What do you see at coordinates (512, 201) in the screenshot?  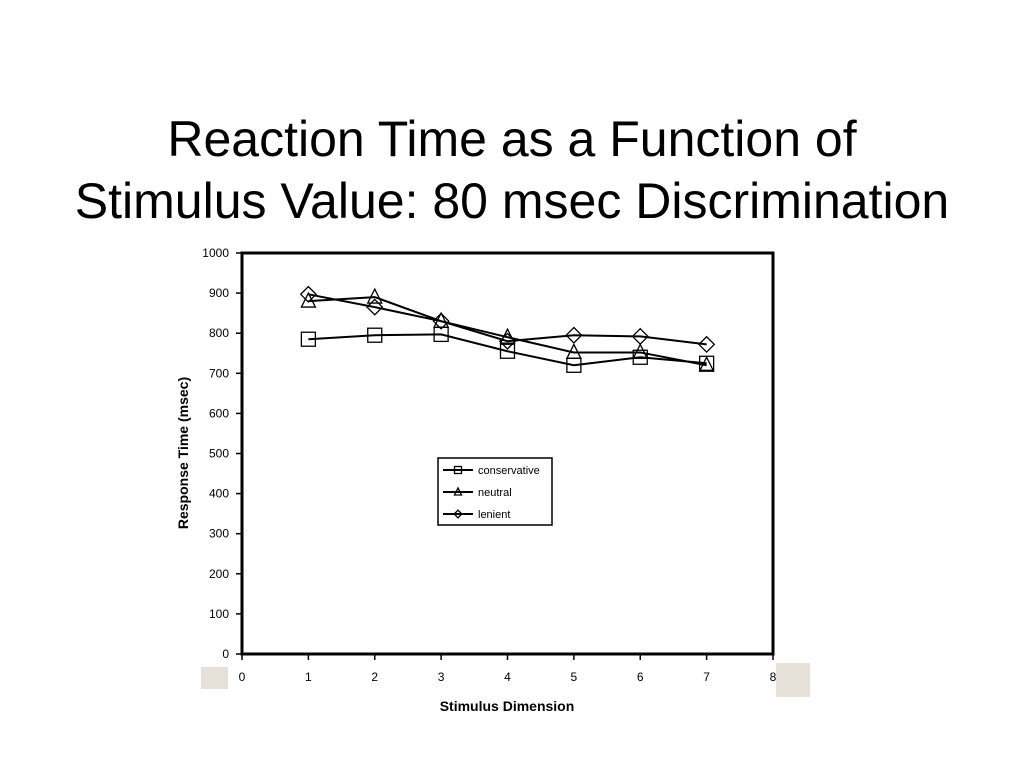 I see `title-line-2: Stimulus Value: 80 msec Discrimination` at bounding box center [512, 201].